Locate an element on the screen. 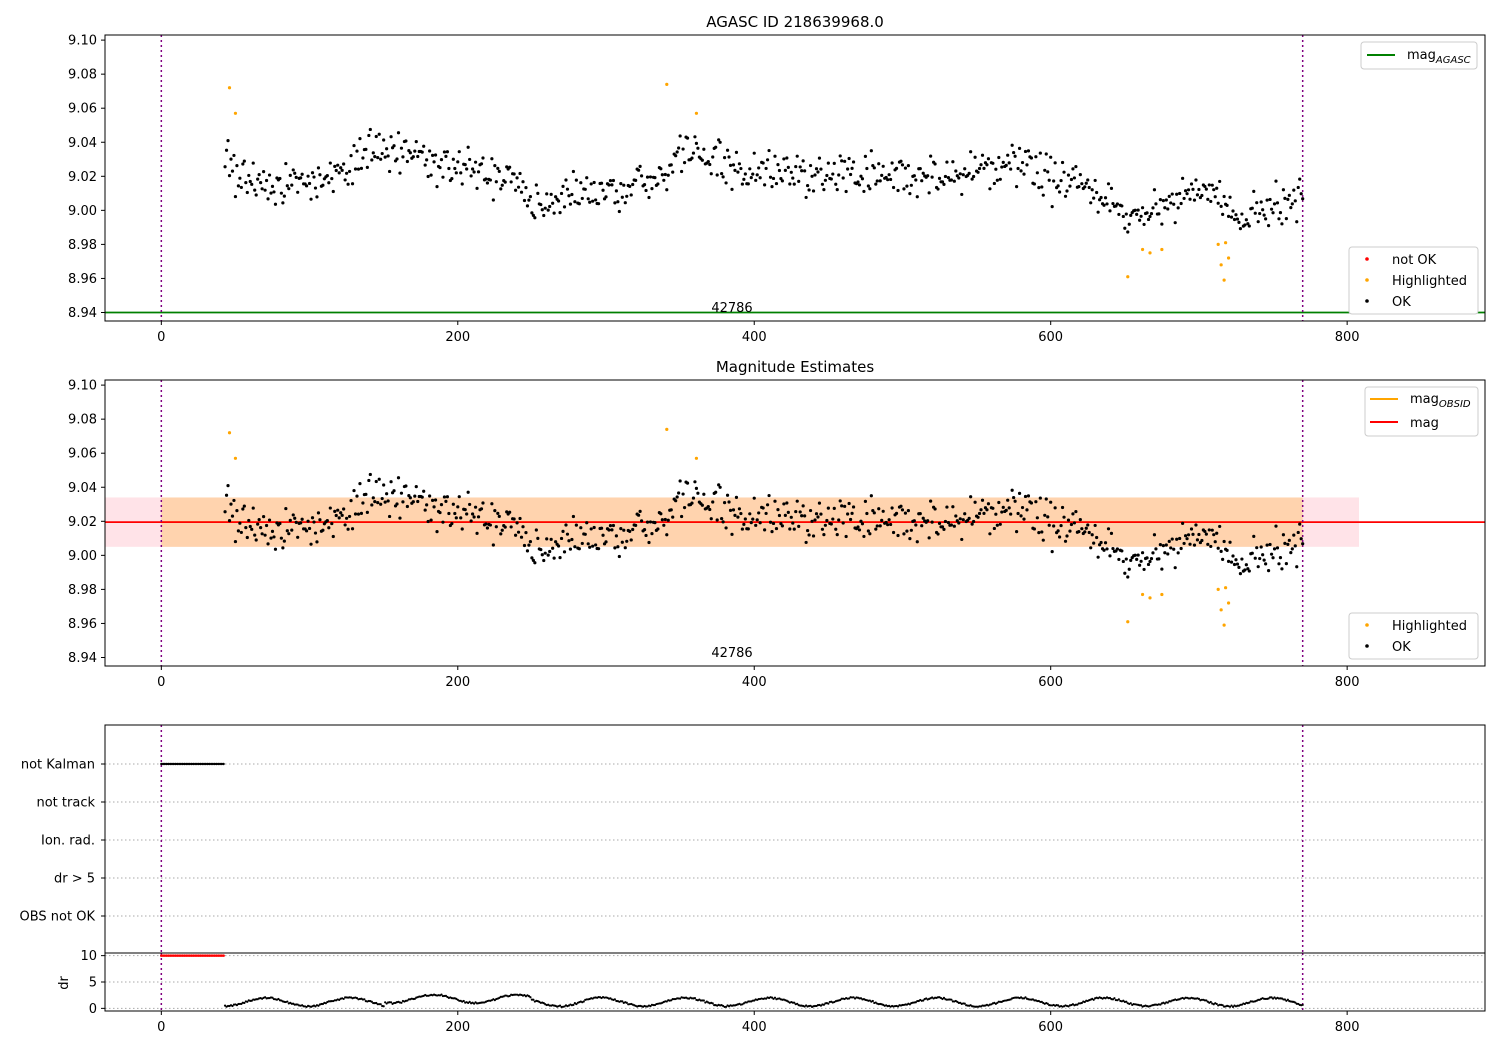 This screenshot has width=1500, height=1050. y-tick-label: 9.02 is located at coordinates (82, 522).